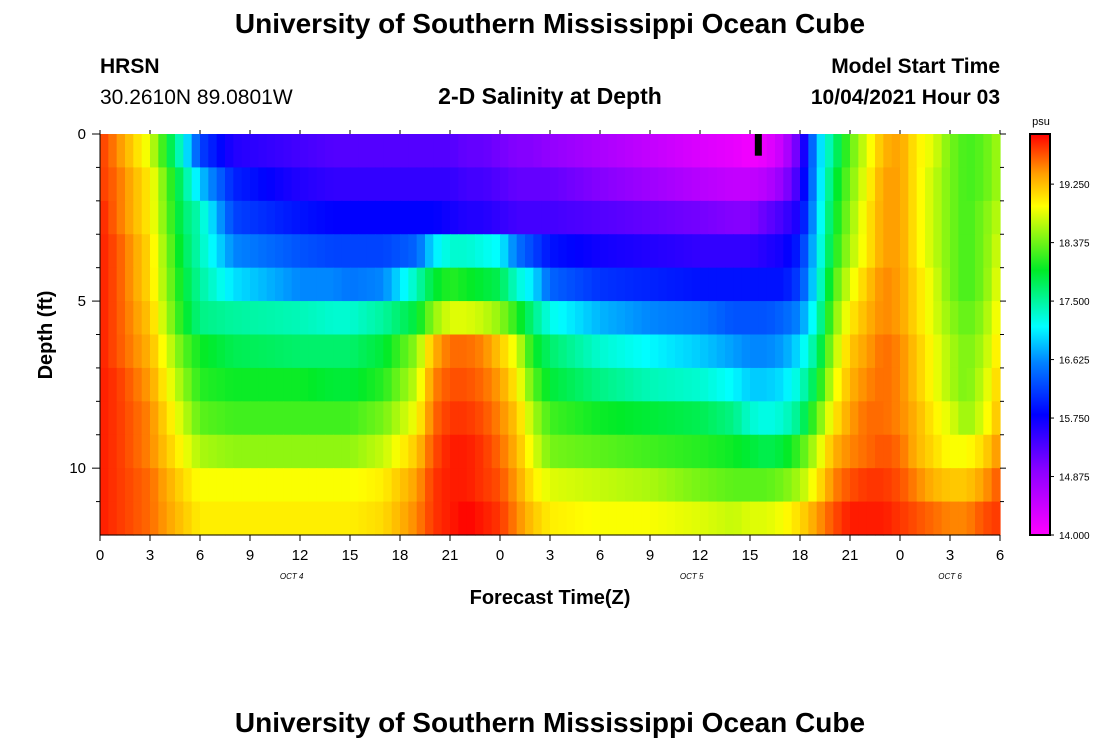 This screenshot has height=750, width=1100. I want to click on x-tick-label: 3, so click(550, 555).